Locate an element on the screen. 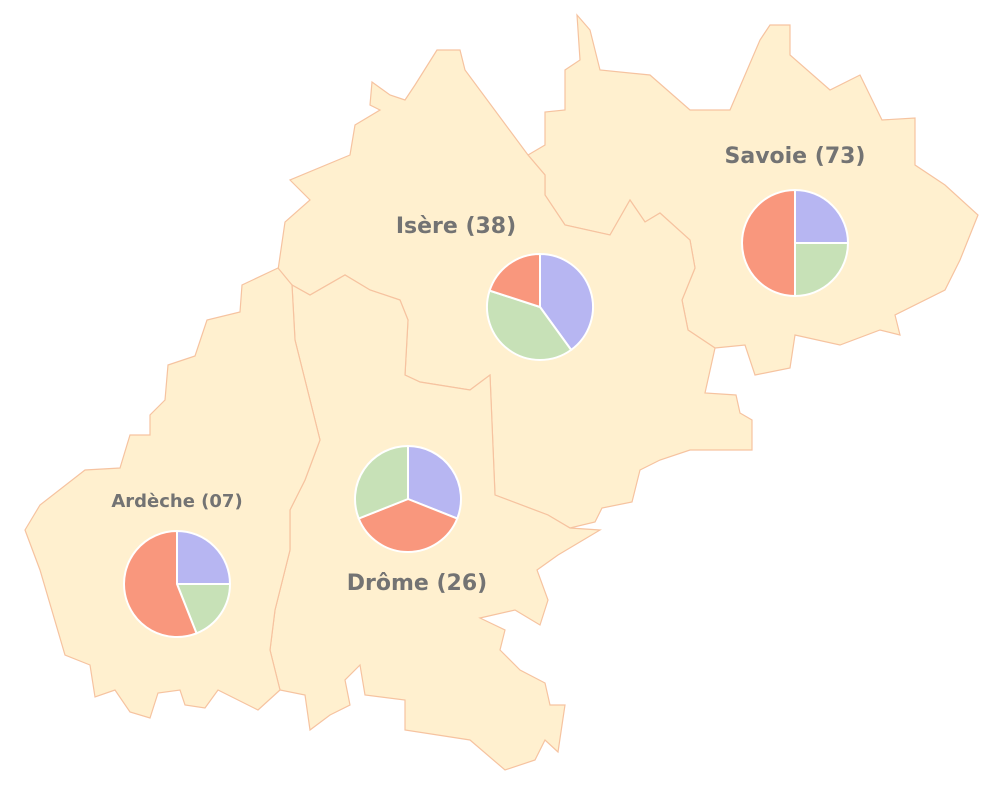  region-label: Isère (38) is located at coordinates (456, 226).